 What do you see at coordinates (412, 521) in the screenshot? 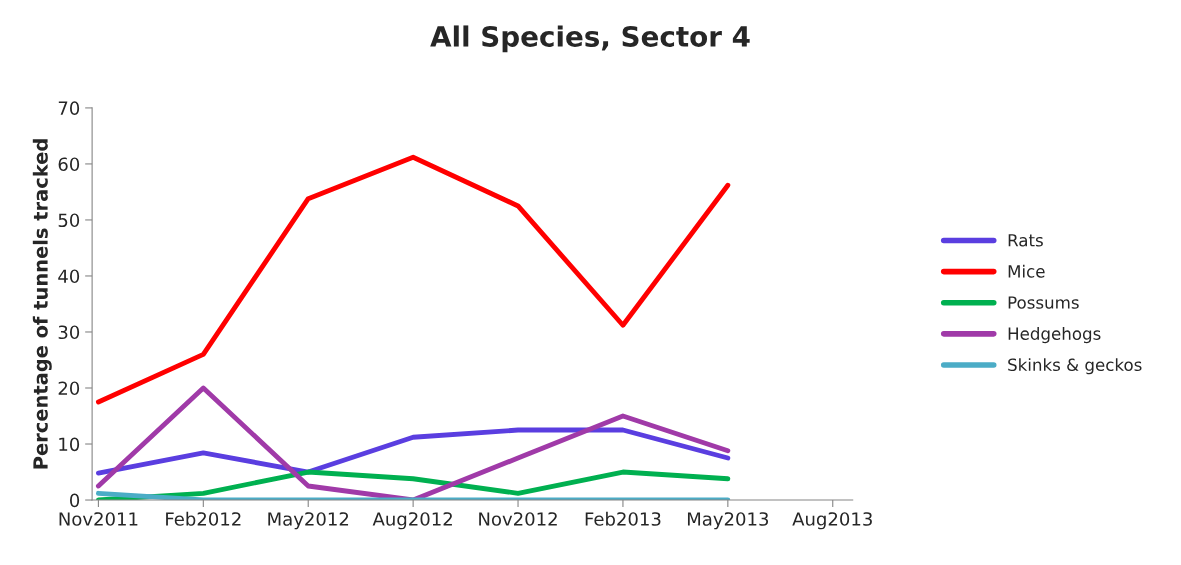
I see `x-tick-label: Aug2012` at bounding box center [412, 521].